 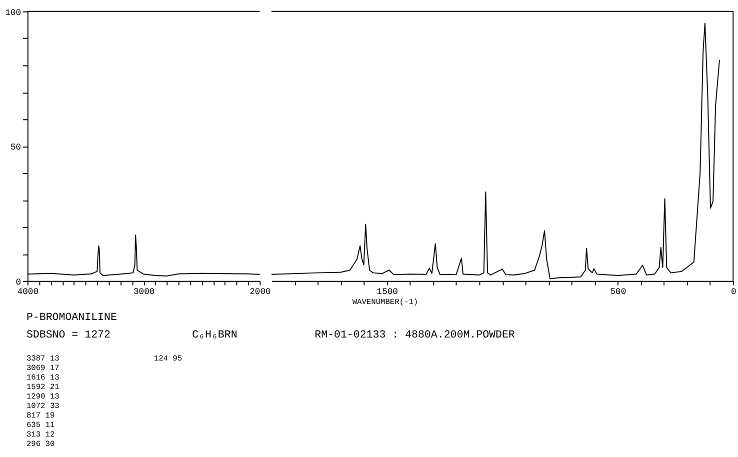 What do you see at coordinates (618, 292) in the screenshot?
I see `x-tick-label: 500` at bounding box center [618, 292].